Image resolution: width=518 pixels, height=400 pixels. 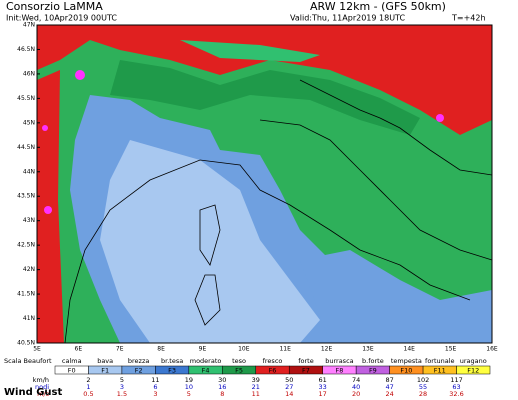 What do you see at coordinates (368, 349) in the screenshot?
I see `lon-label: 13E` at bounding box center [368, 349].